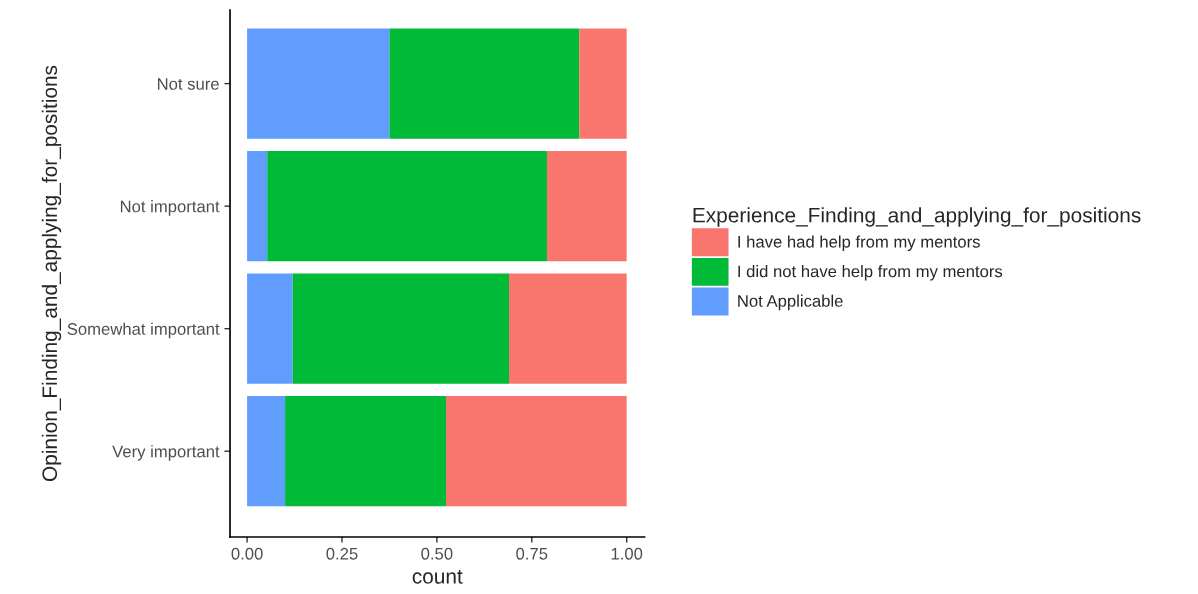 The height and width of the screenshot is (594, 1198). I want to click on y-tick-label: Very important, so click(166, 453).